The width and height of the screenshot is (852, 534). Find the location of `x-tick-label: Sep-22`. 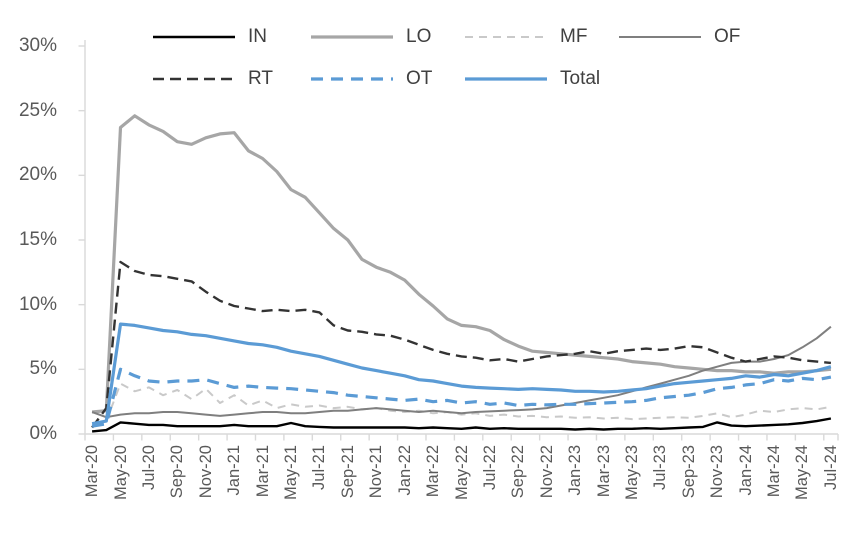

x-tick-label: Sep-22 is located at coordinates (518, 472).